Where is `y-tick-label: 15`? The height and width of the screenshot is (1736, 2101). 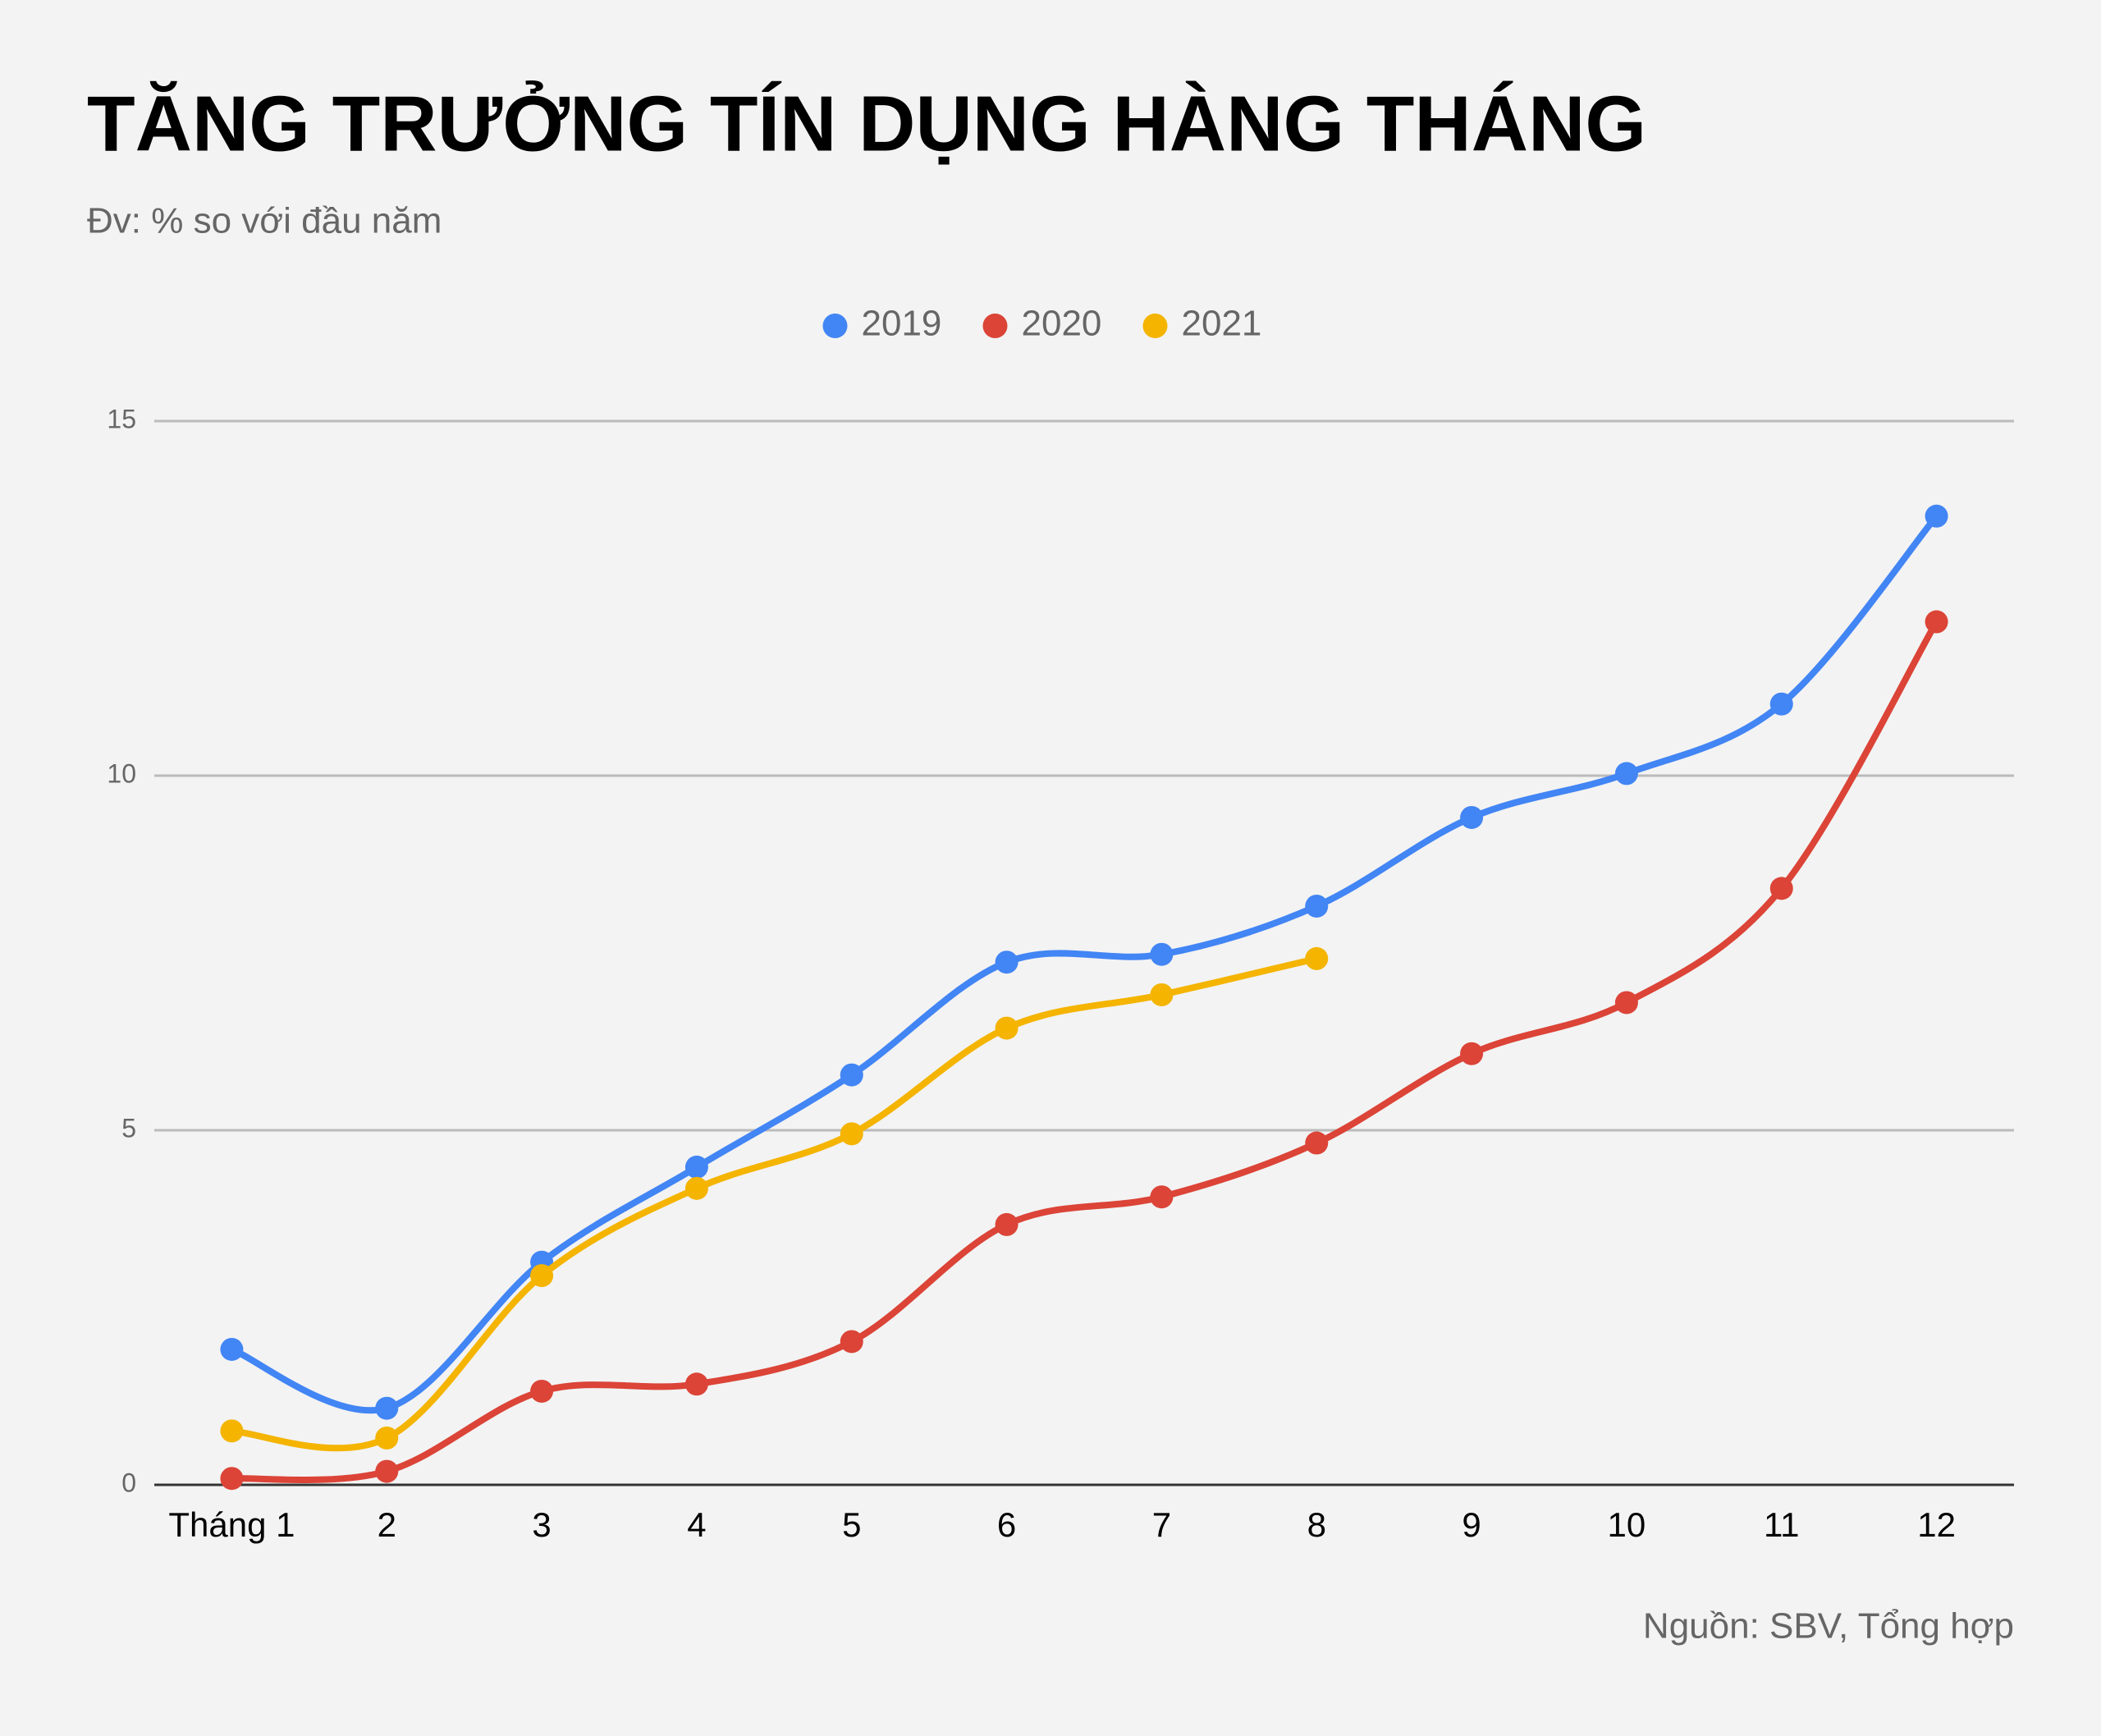
y-tick-label: 15 is located at coordinates (121, 418).